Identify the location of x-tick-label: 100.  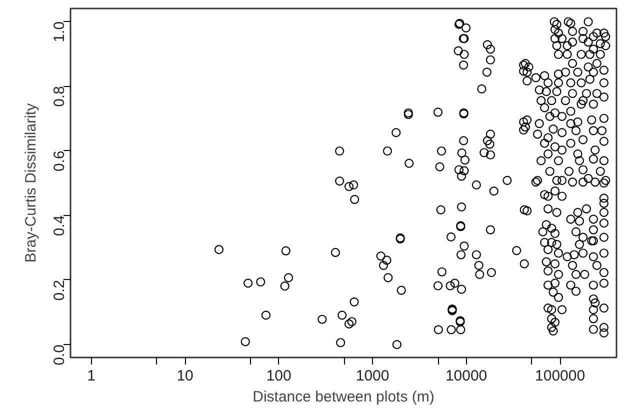
(279, 376).